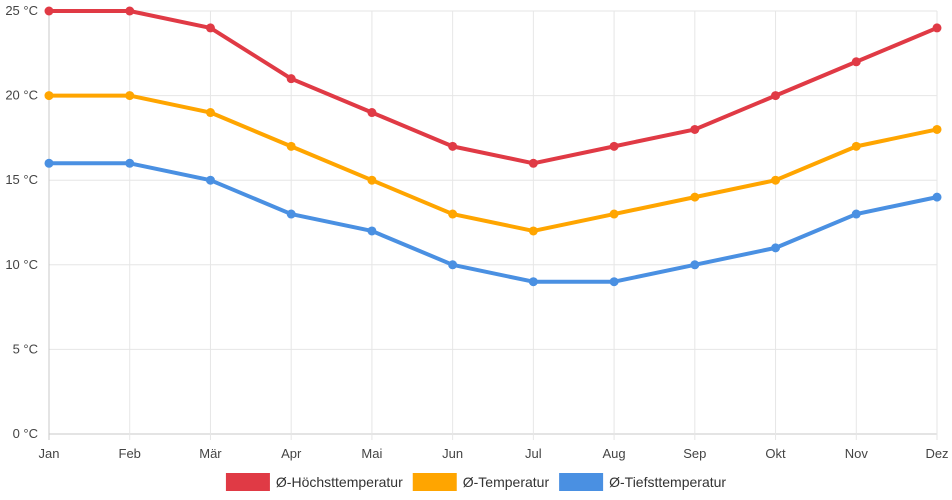 The width and height of the screenshot is (952, 500). I want to click on x-tick-label: Jun, so click(452, 453).